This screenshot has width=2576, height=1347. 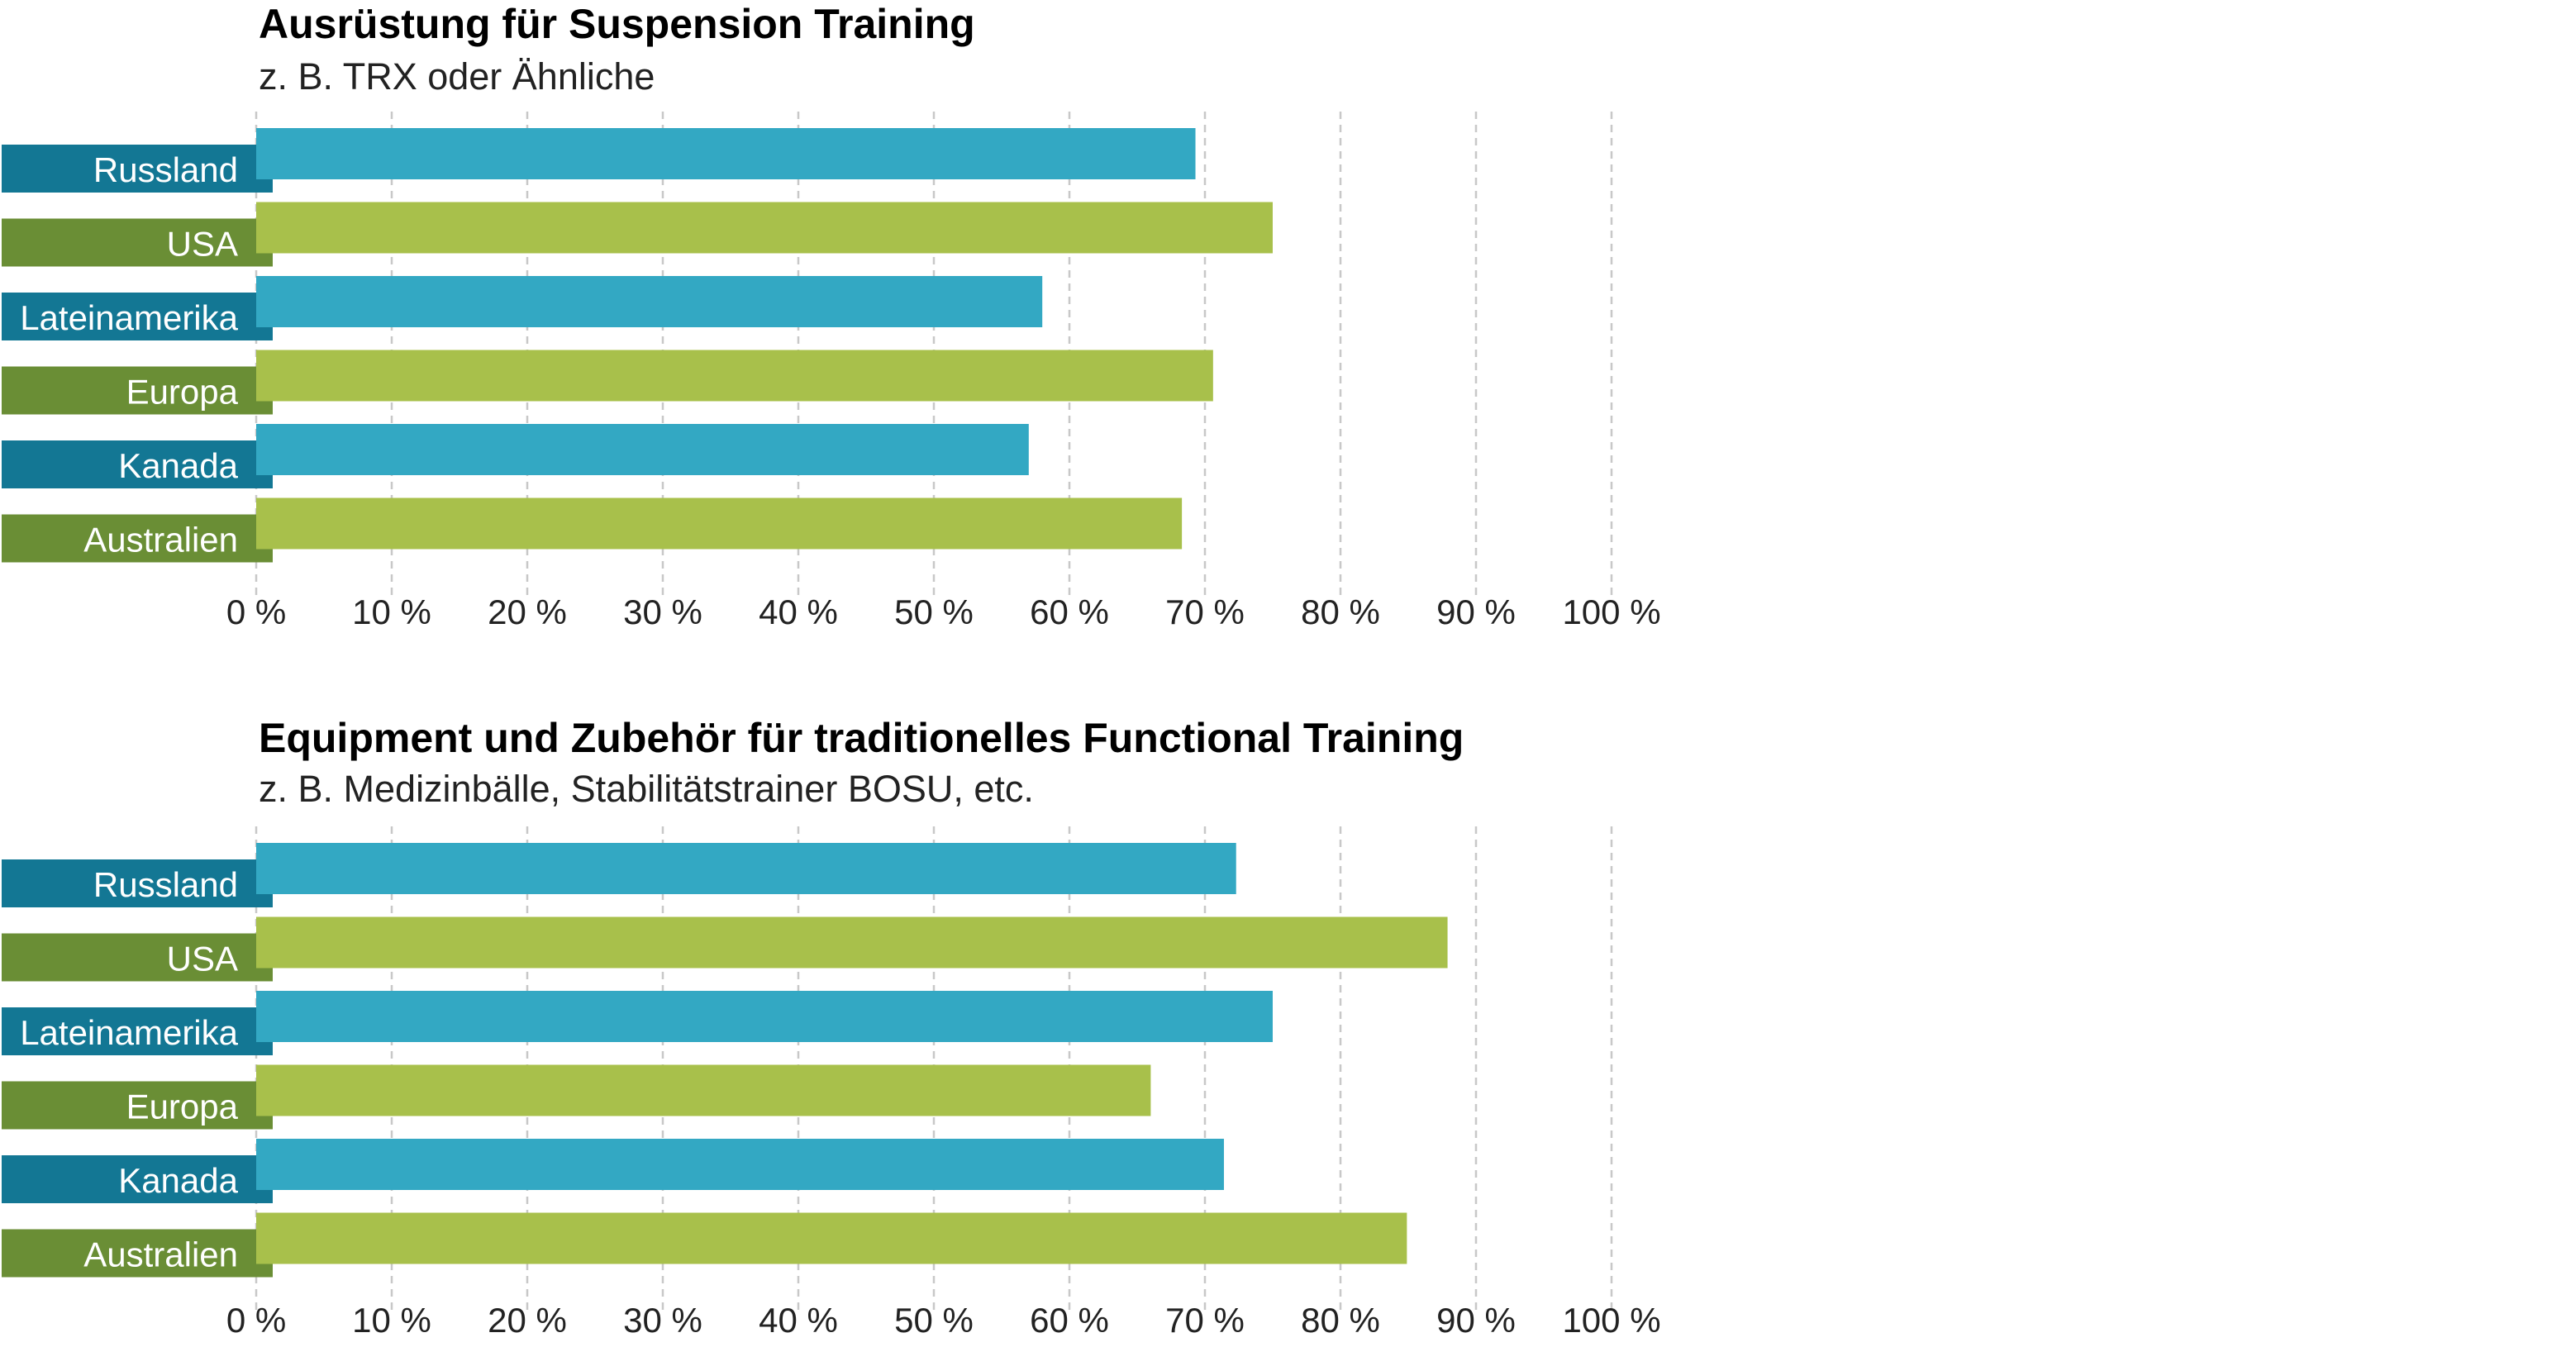 What do you see at coordinates (617, 24) in the screenshot?
I see `chart-title: Ausrüstung für Suspension Training` at bounding box center [617, 24].